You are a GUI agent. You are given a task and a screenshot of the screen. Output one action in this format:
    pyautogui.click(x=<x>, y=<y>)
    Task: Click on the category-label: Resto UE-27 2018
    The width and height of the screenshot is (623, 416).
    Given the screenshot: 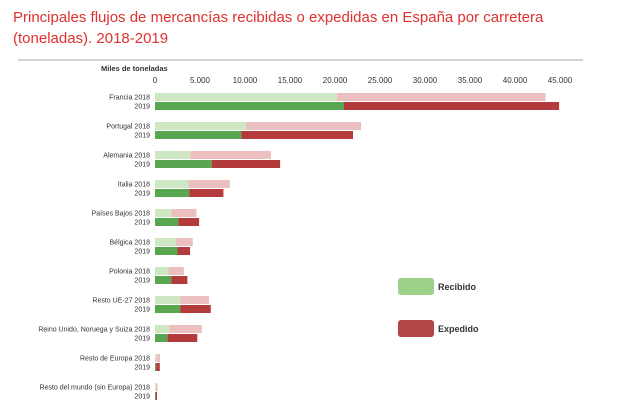 What is the action you would take?
    pyautogui.click(x=121, y=301)
    